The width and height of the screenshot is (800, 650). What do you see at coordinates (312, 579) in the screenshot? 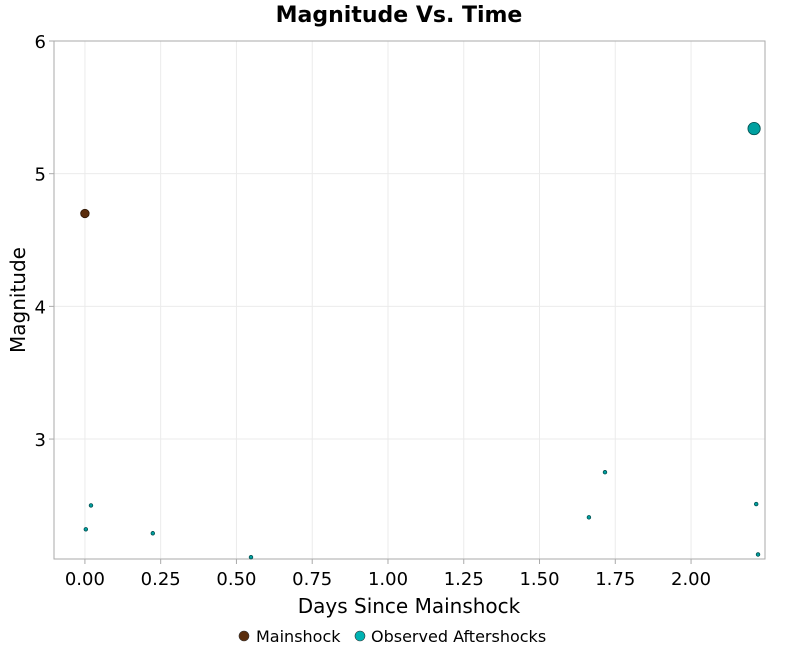
I see `x-tick-label: 0.75` at bounding box center [312, 579].